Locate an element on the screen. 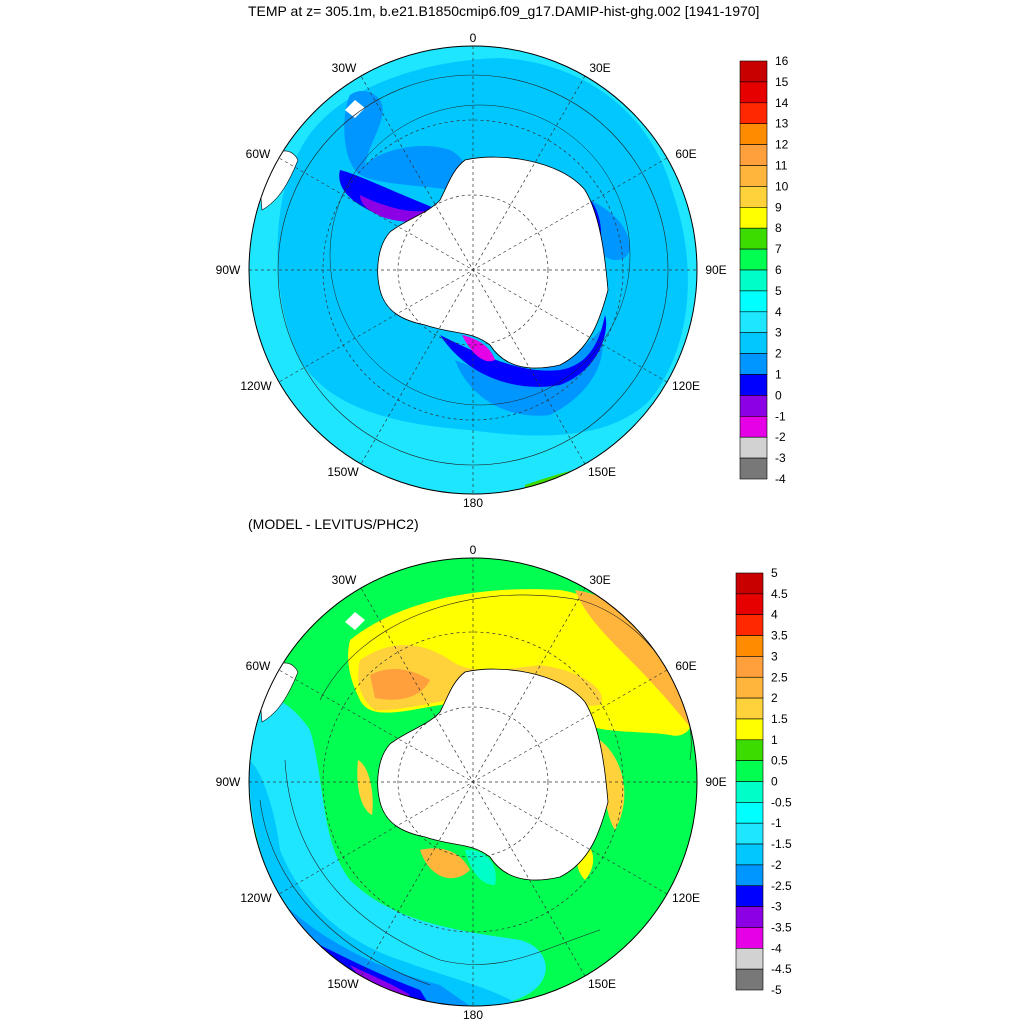 The width and height of the screenshot is (1024, 1024). bottom-lon-label: 90W is located at coordinates (228, 782).